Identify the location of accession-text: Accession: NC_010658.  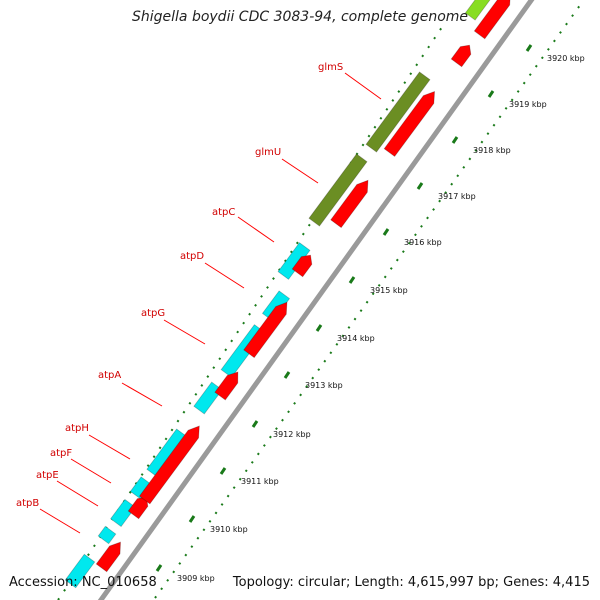
(83, 582).